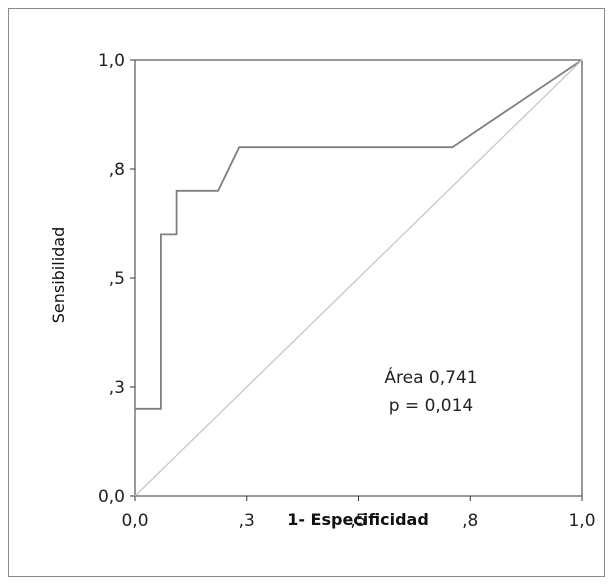 Image resolution: width=615 pixels, height=587 pixels. Describe the element at coordinates (247, 521) in the screenshot. I see `x-tick-label: ,3` at that location.